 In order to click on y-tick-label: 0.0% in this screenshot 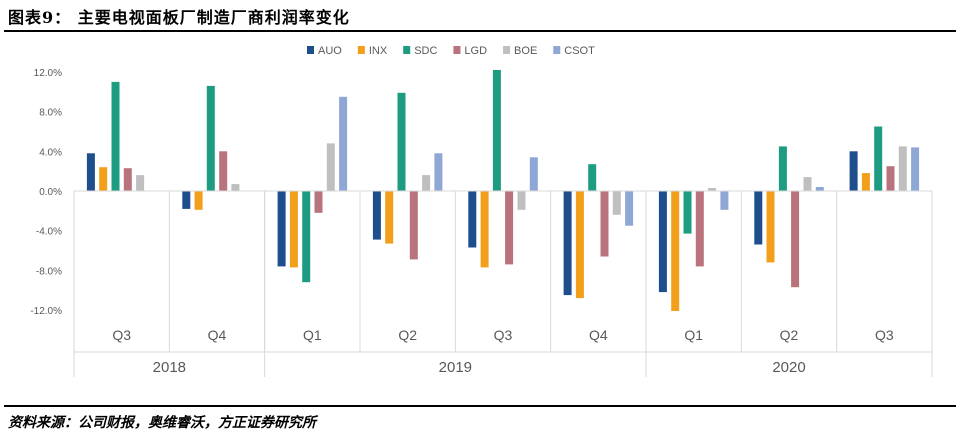, I will do `click(50, 192)`.